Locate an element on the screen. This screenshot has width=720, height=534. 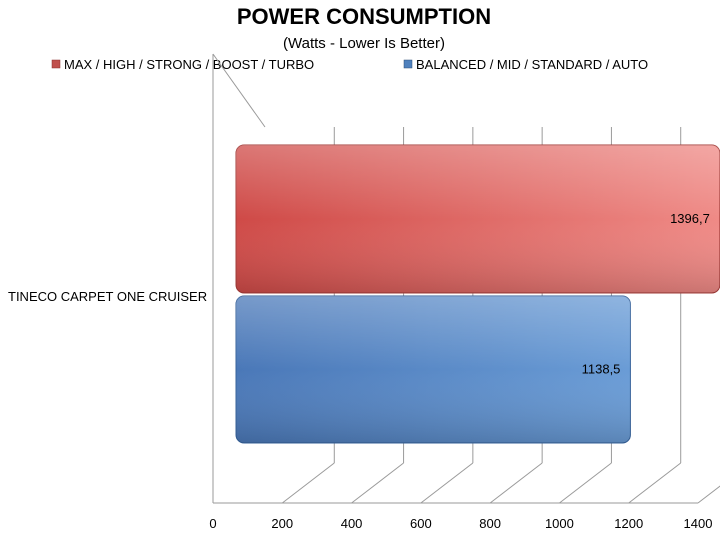
chart-title: POWER CONSUMPTION is located at coordinates (364, 16).